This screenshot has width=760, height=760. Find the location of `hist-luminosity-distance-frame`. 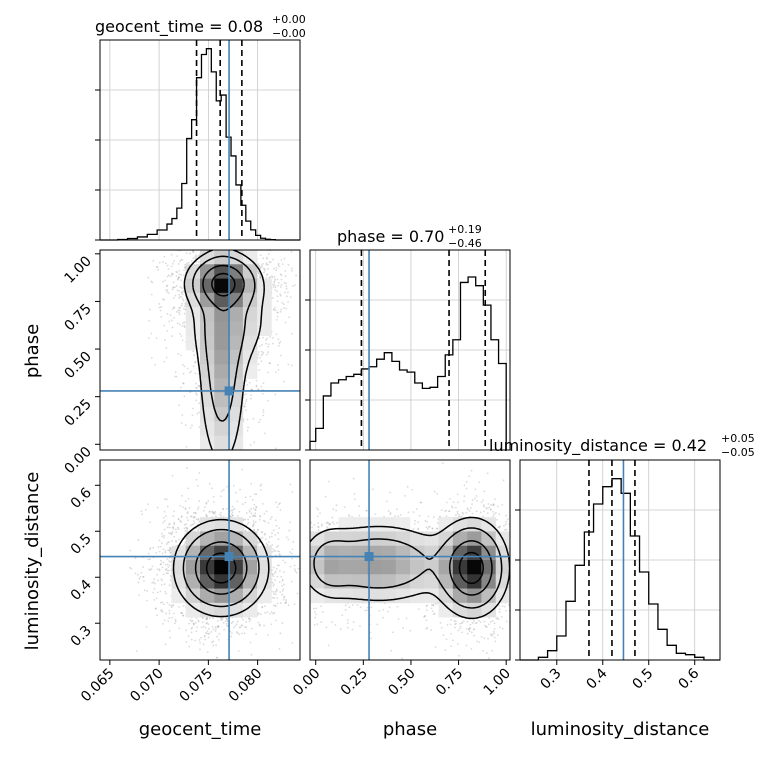

hist-luminosity-distance-frame is located at coordinates (620, 560).